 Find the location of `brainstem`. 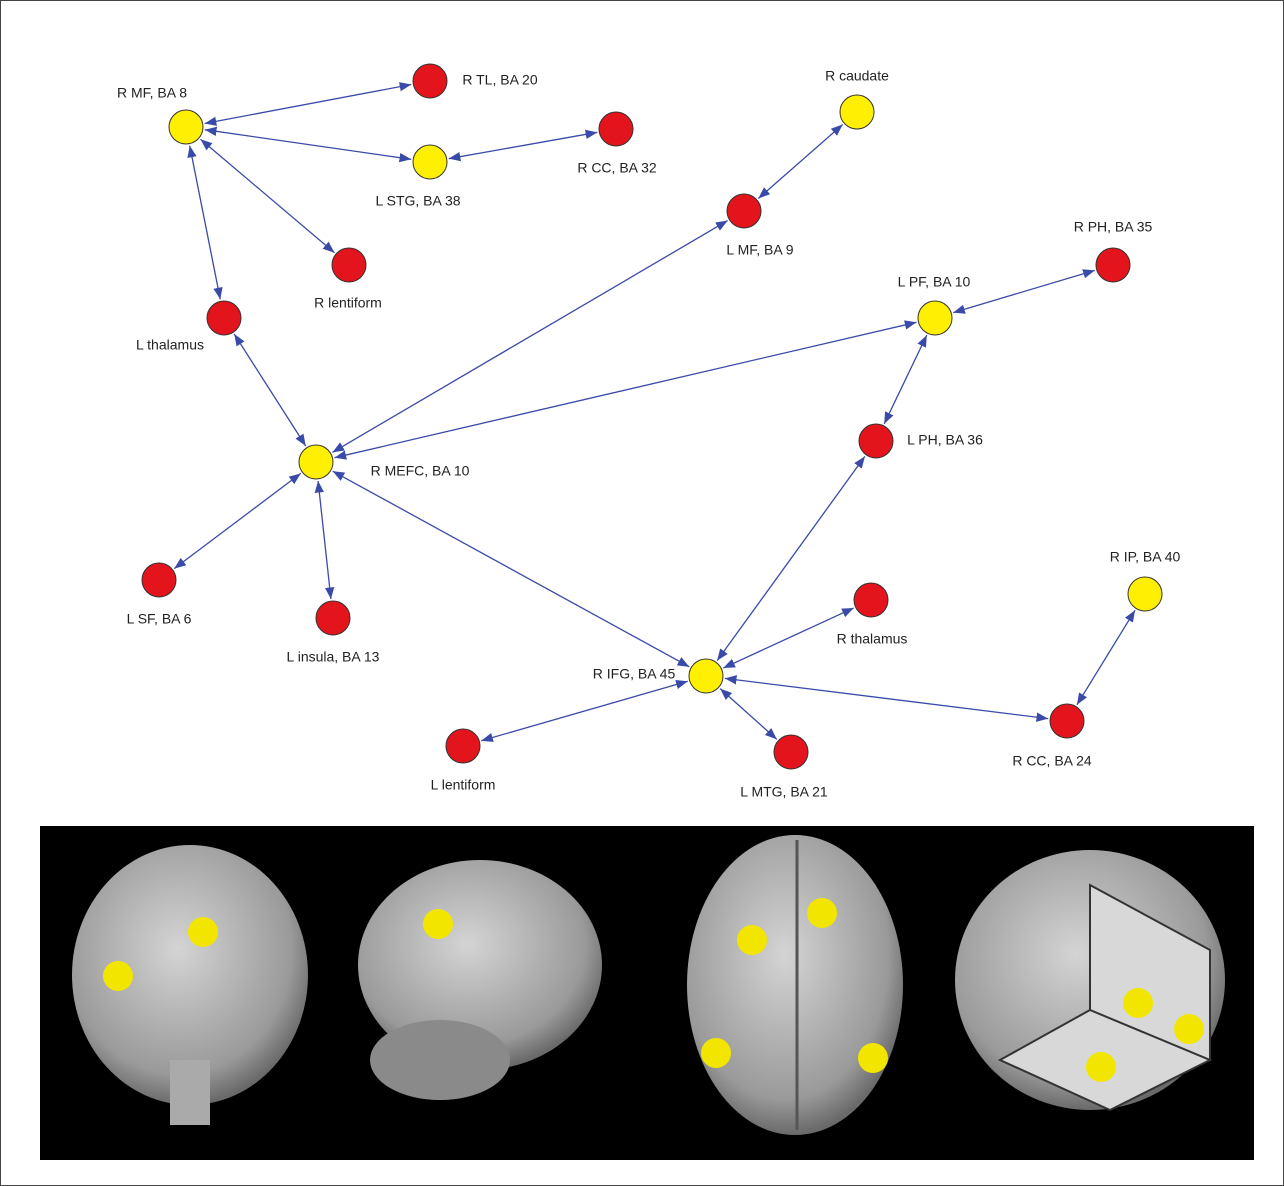

brainstem is located at coordinates (190, 1092).